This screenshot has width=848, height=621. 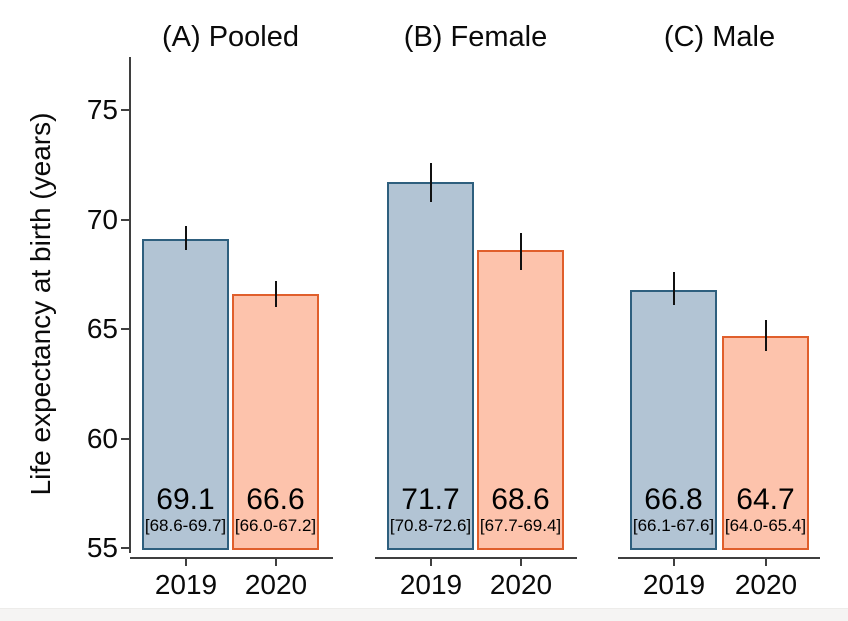 I want to click on y-tick-label: 65, so click(x=102, y=328).